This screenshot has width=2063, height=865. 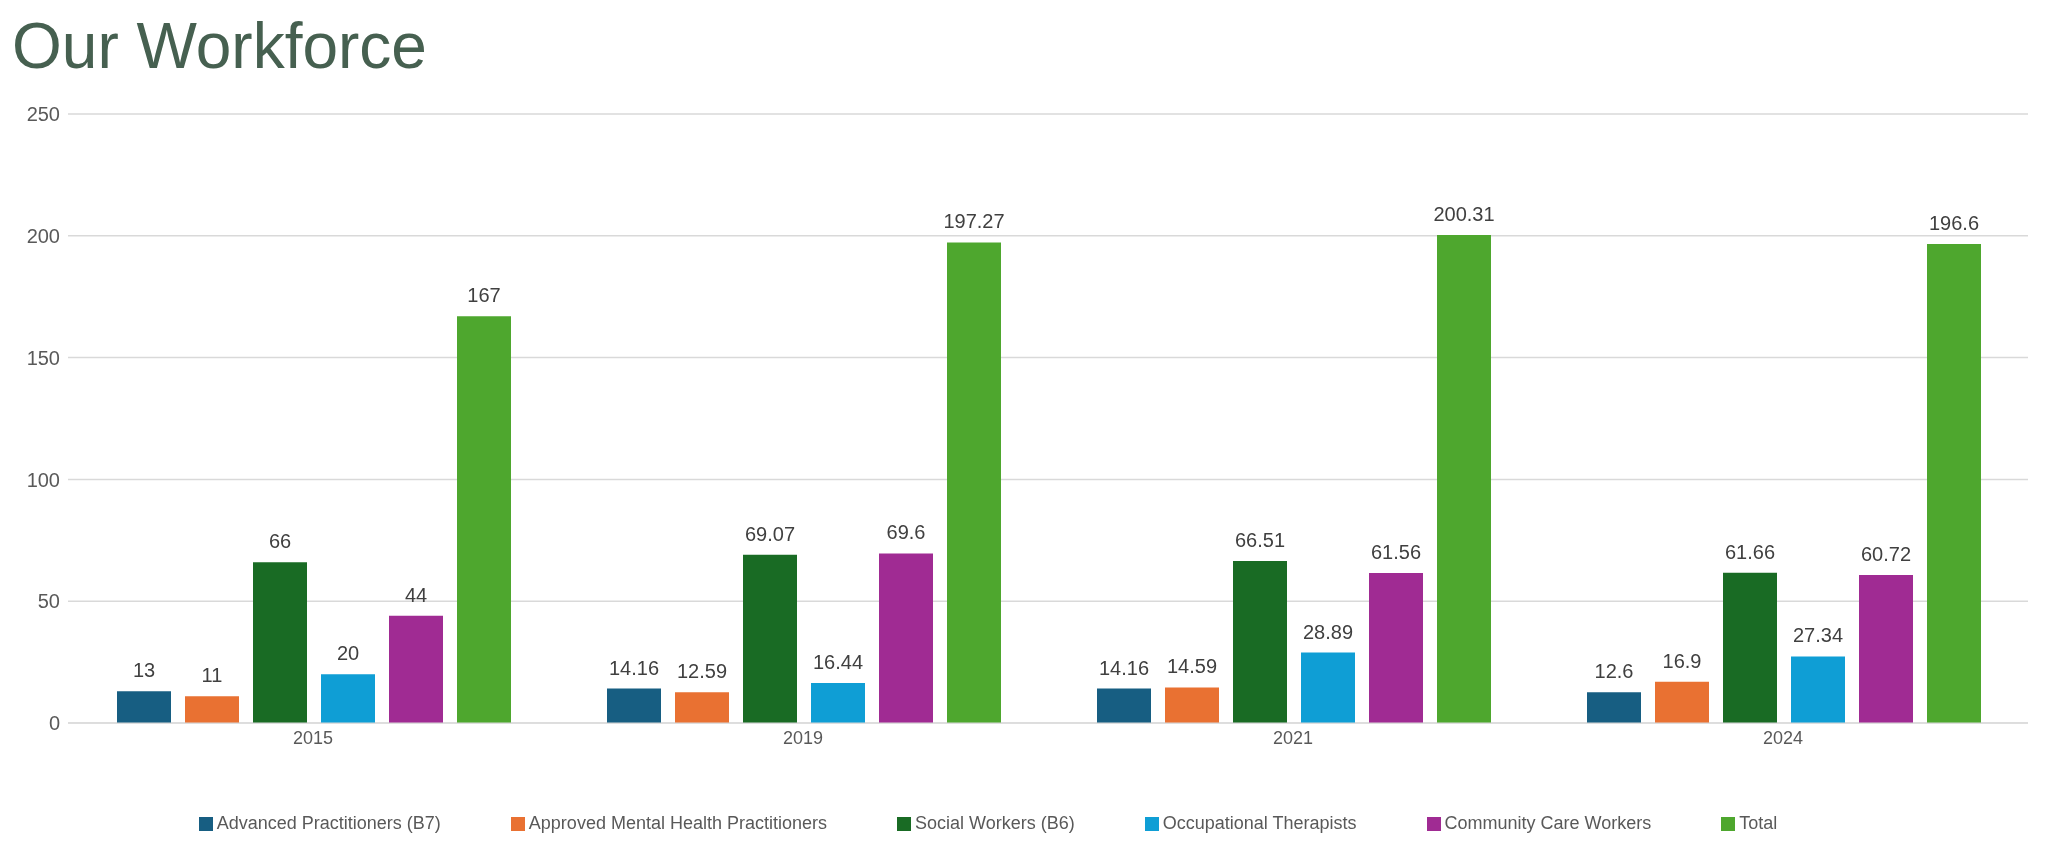 What do you see at coordinates (54, 723) in the screenshot?
I see `y-tick-label: 0` at bounding box center [54, 723].